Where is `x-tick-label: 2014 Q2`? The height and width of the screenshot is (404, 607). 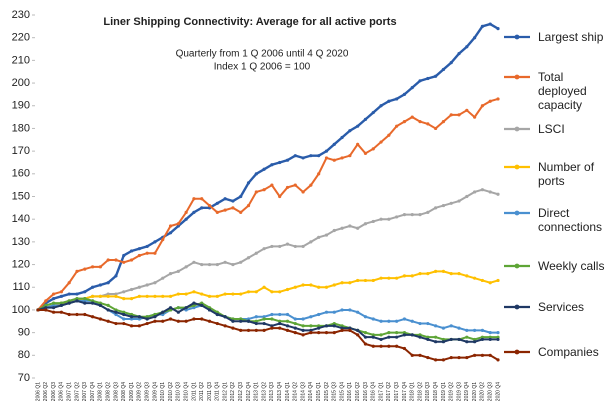
x-tick-label: 2014 Q2 is located at coordinates (296, 391).